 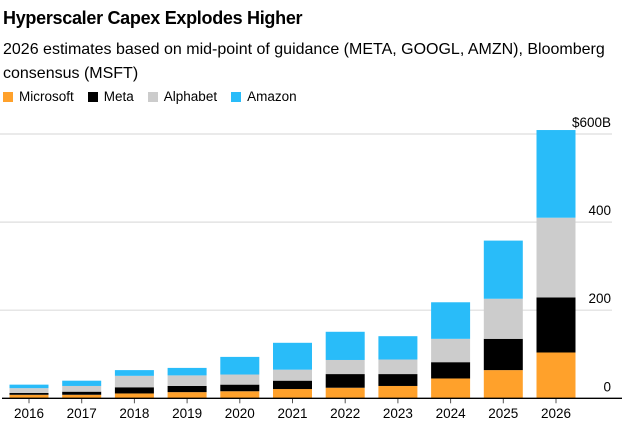 What do you see at coordinates (398, 413) in the screenshot?
I see `x-tick-label: 2023` at bounding box center [398, 413].